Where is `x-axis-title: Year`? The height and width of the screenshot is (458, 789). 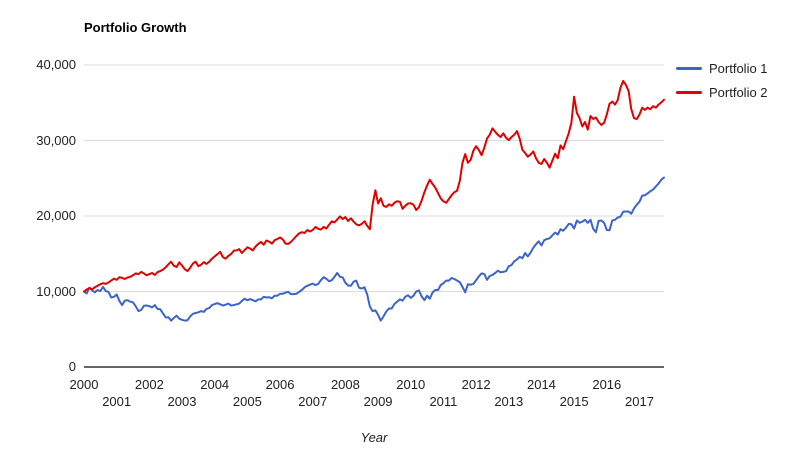
x-axis-title: Year is located at coordinates (374, 437).